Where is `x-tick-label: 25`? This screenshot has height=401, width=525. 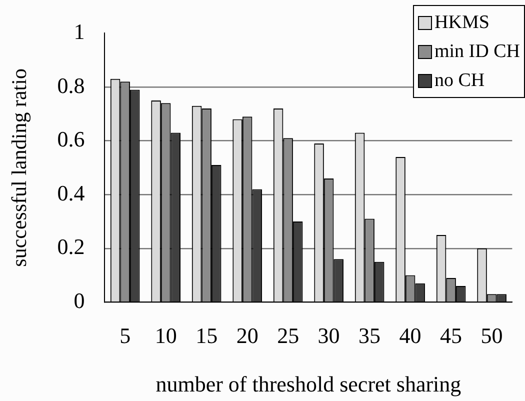 x-tick-label: 25 is located at coordinates (288, 335).